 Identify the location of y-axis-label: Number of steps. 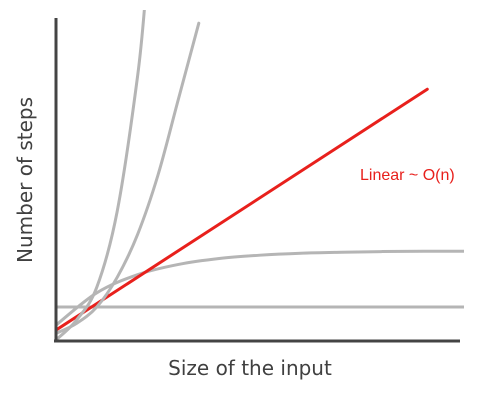
(25, 180).